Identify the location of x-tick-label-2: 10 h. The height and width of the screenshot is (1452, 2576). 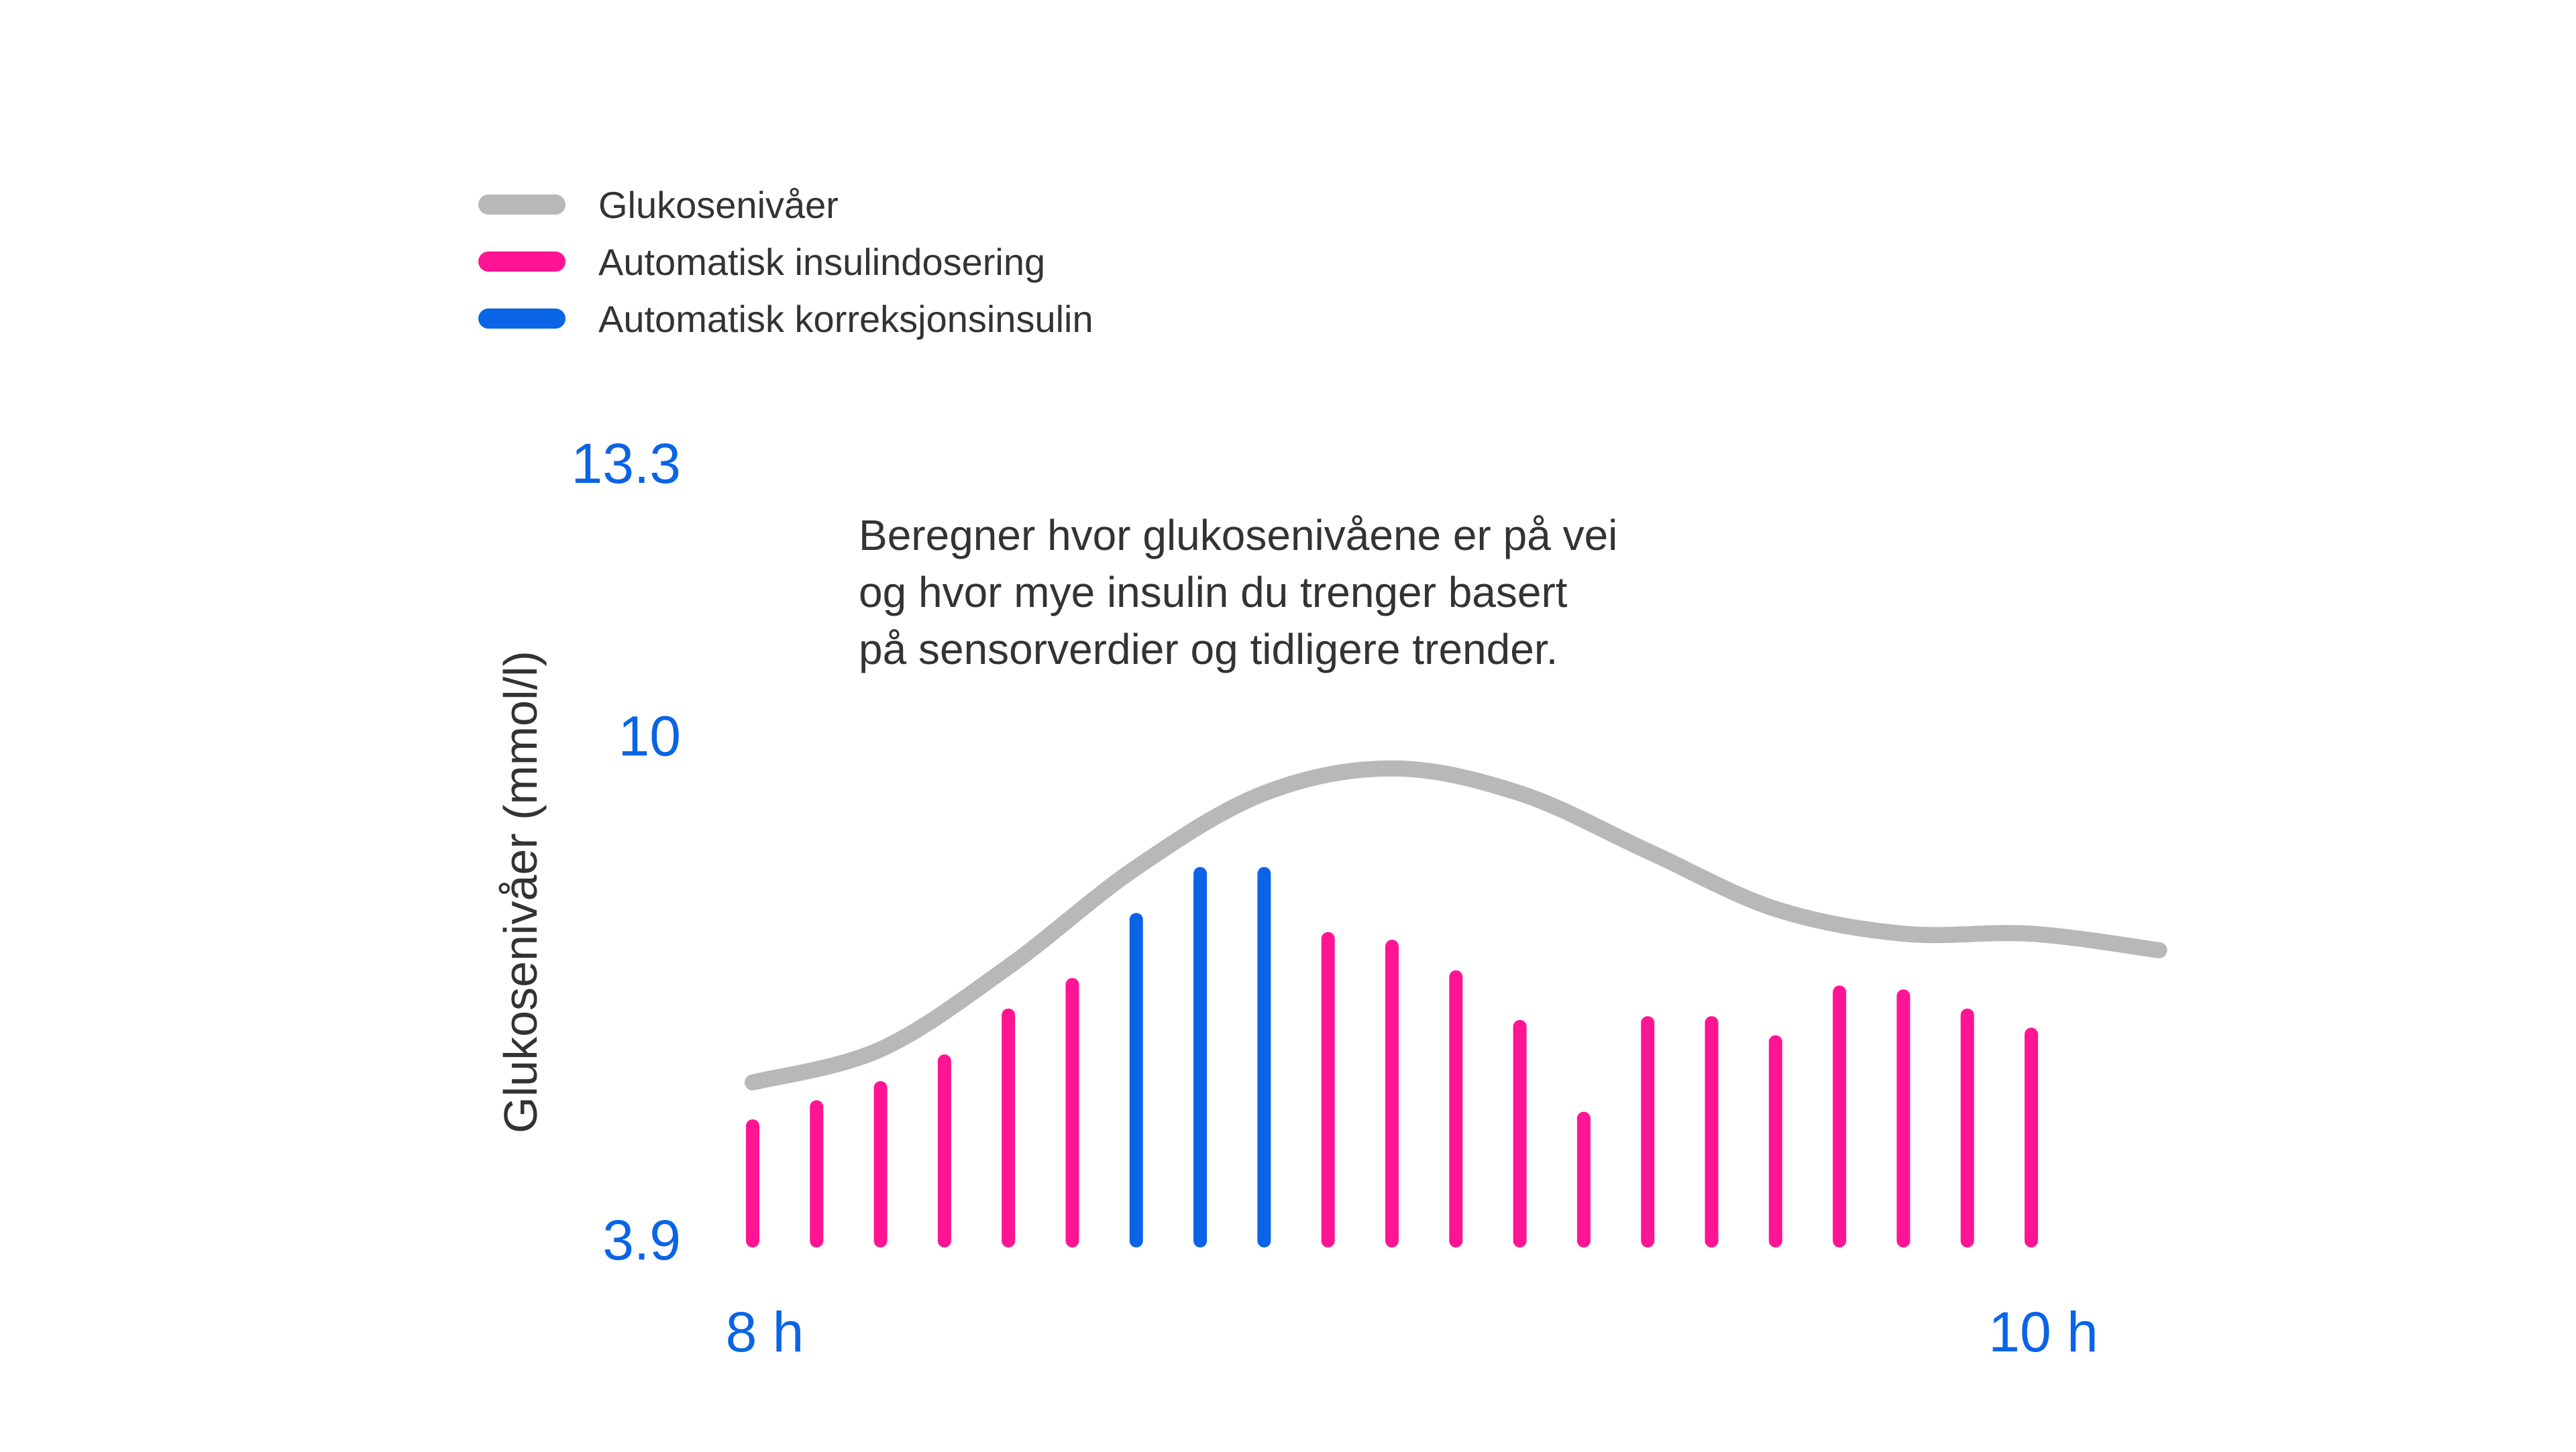
(2043, 1331).